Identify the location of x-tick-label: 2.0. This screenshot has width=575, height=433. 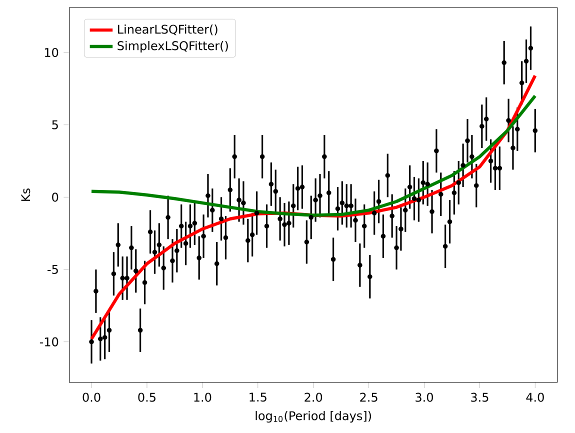
(313, 397).